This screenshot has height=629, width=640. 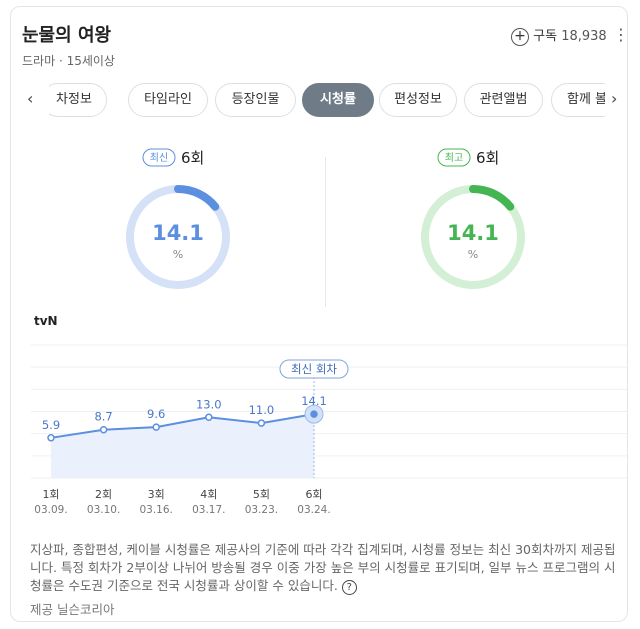 I want to click on subscribe-label: 구독, so click(x=545, y=36).